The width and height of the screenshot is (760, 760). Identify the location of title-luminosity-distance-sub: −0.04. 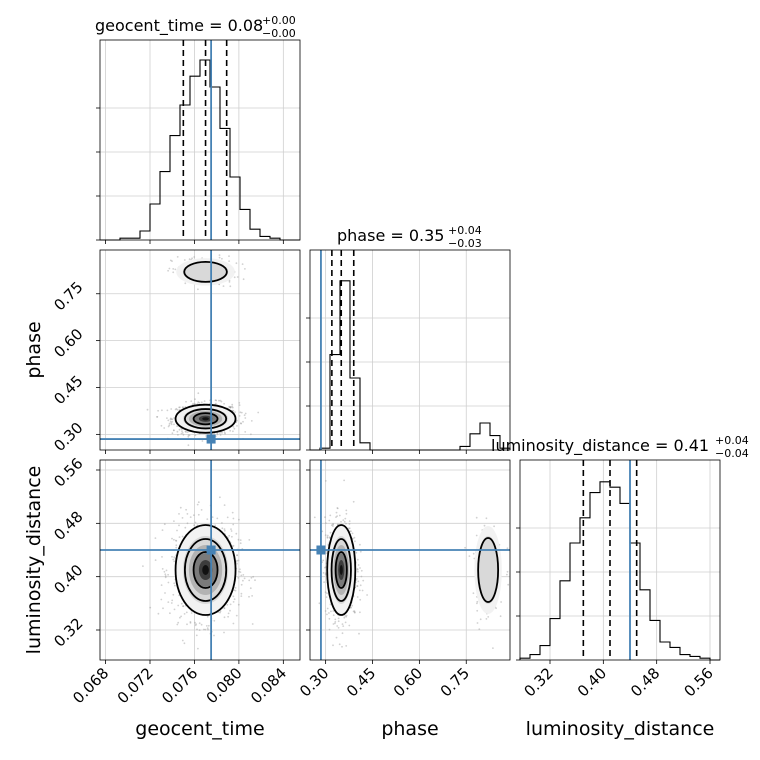
(732, 453).